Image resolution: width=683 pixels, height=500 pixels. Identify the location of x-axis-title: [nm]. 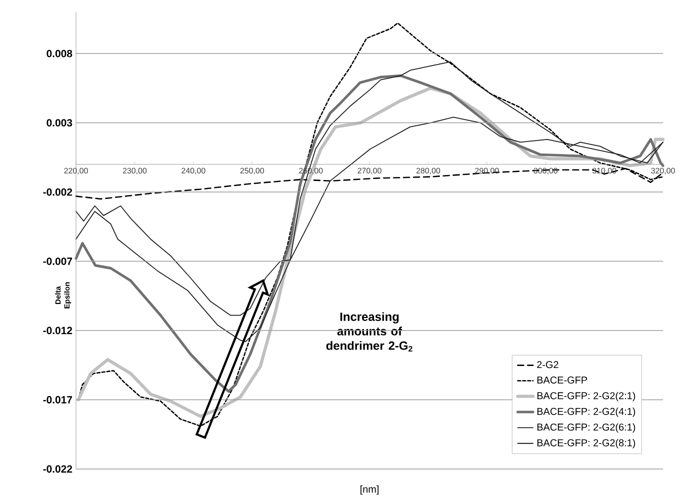
(369, 490).